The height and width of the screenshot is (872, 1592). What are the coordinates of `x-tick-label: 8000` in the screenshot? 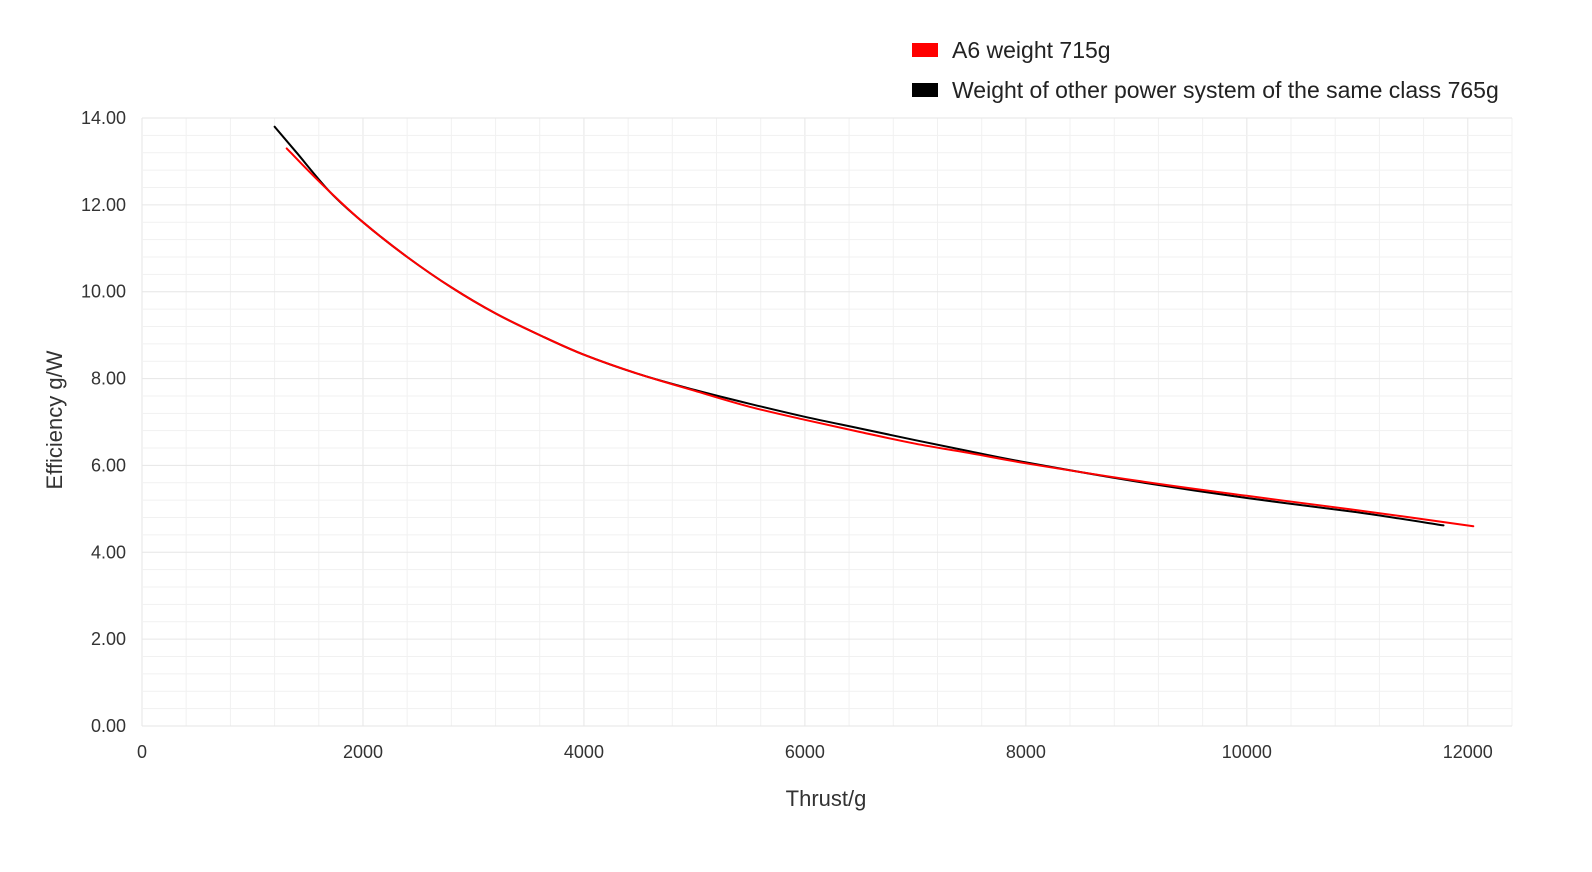 It's located at (1026, 752).